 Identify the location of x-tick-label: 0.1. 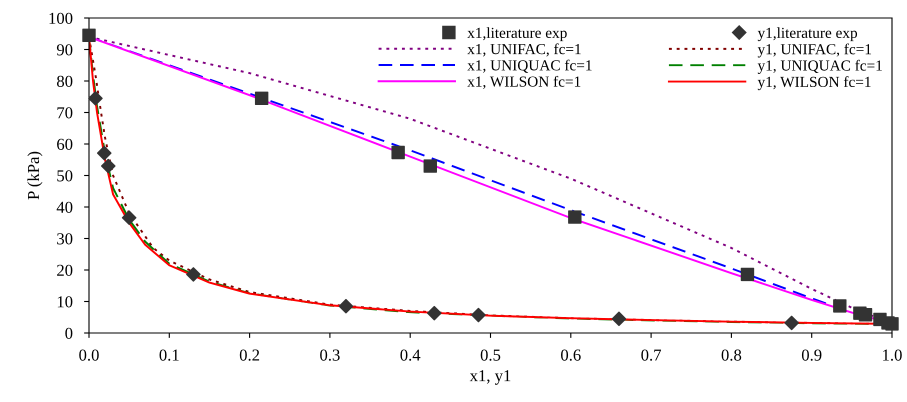
(169, 355).